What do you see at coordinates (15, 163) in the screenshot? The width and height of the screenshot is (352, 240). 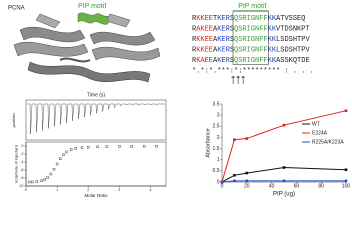 I see `y-axis-label: kcal/mole of injectant` at bounding box center [15, 163].